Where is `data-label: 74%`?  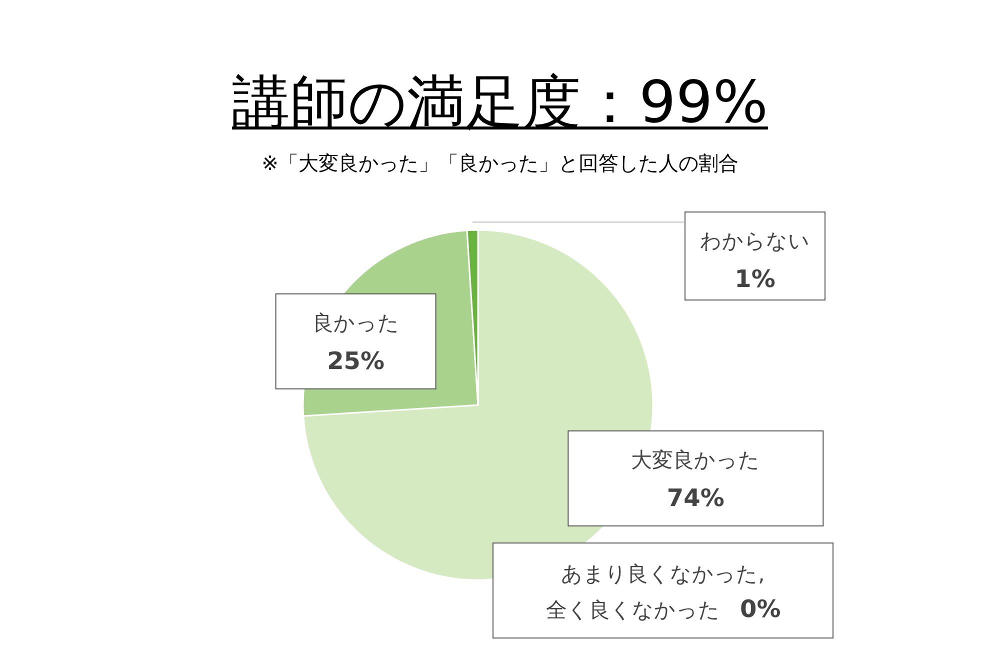 data-label: 74% is located at coordinates (695, 498).